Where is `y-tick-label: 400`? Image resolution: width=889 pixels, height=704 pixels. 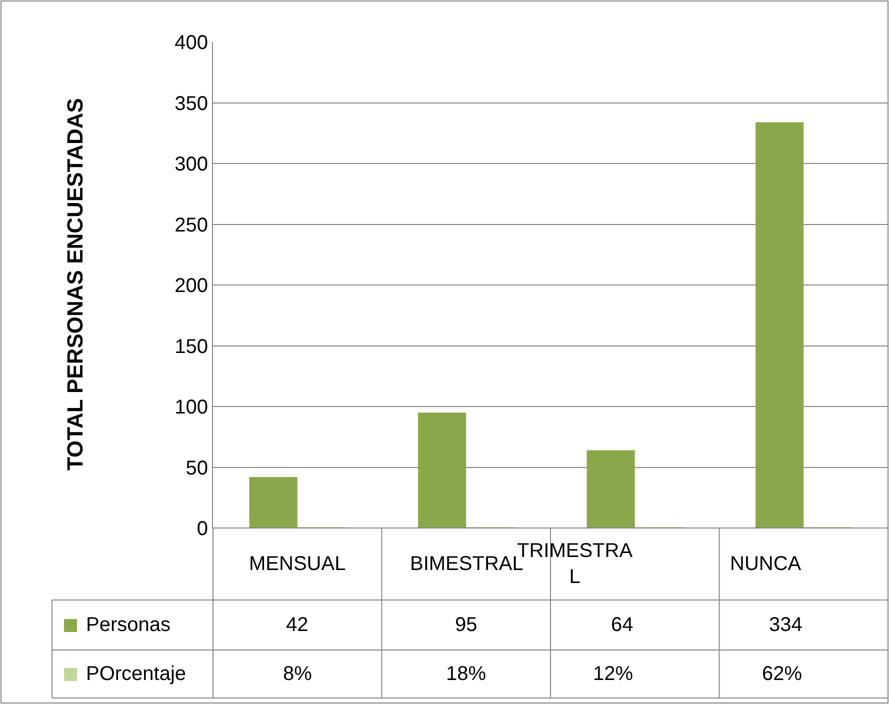 y-tick-label: 400 is located at coordinates (191, 43).